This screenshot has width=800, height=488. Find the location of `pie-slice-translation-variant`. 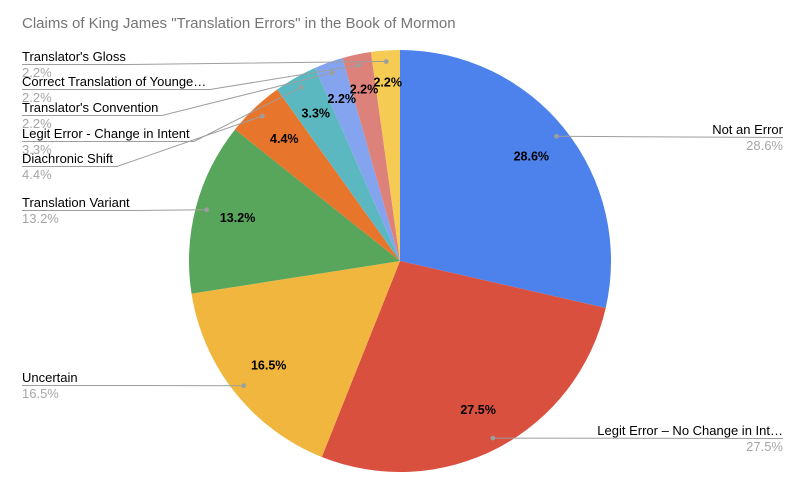

pie-slice-translation-variant is located at coordinates (294, 211).